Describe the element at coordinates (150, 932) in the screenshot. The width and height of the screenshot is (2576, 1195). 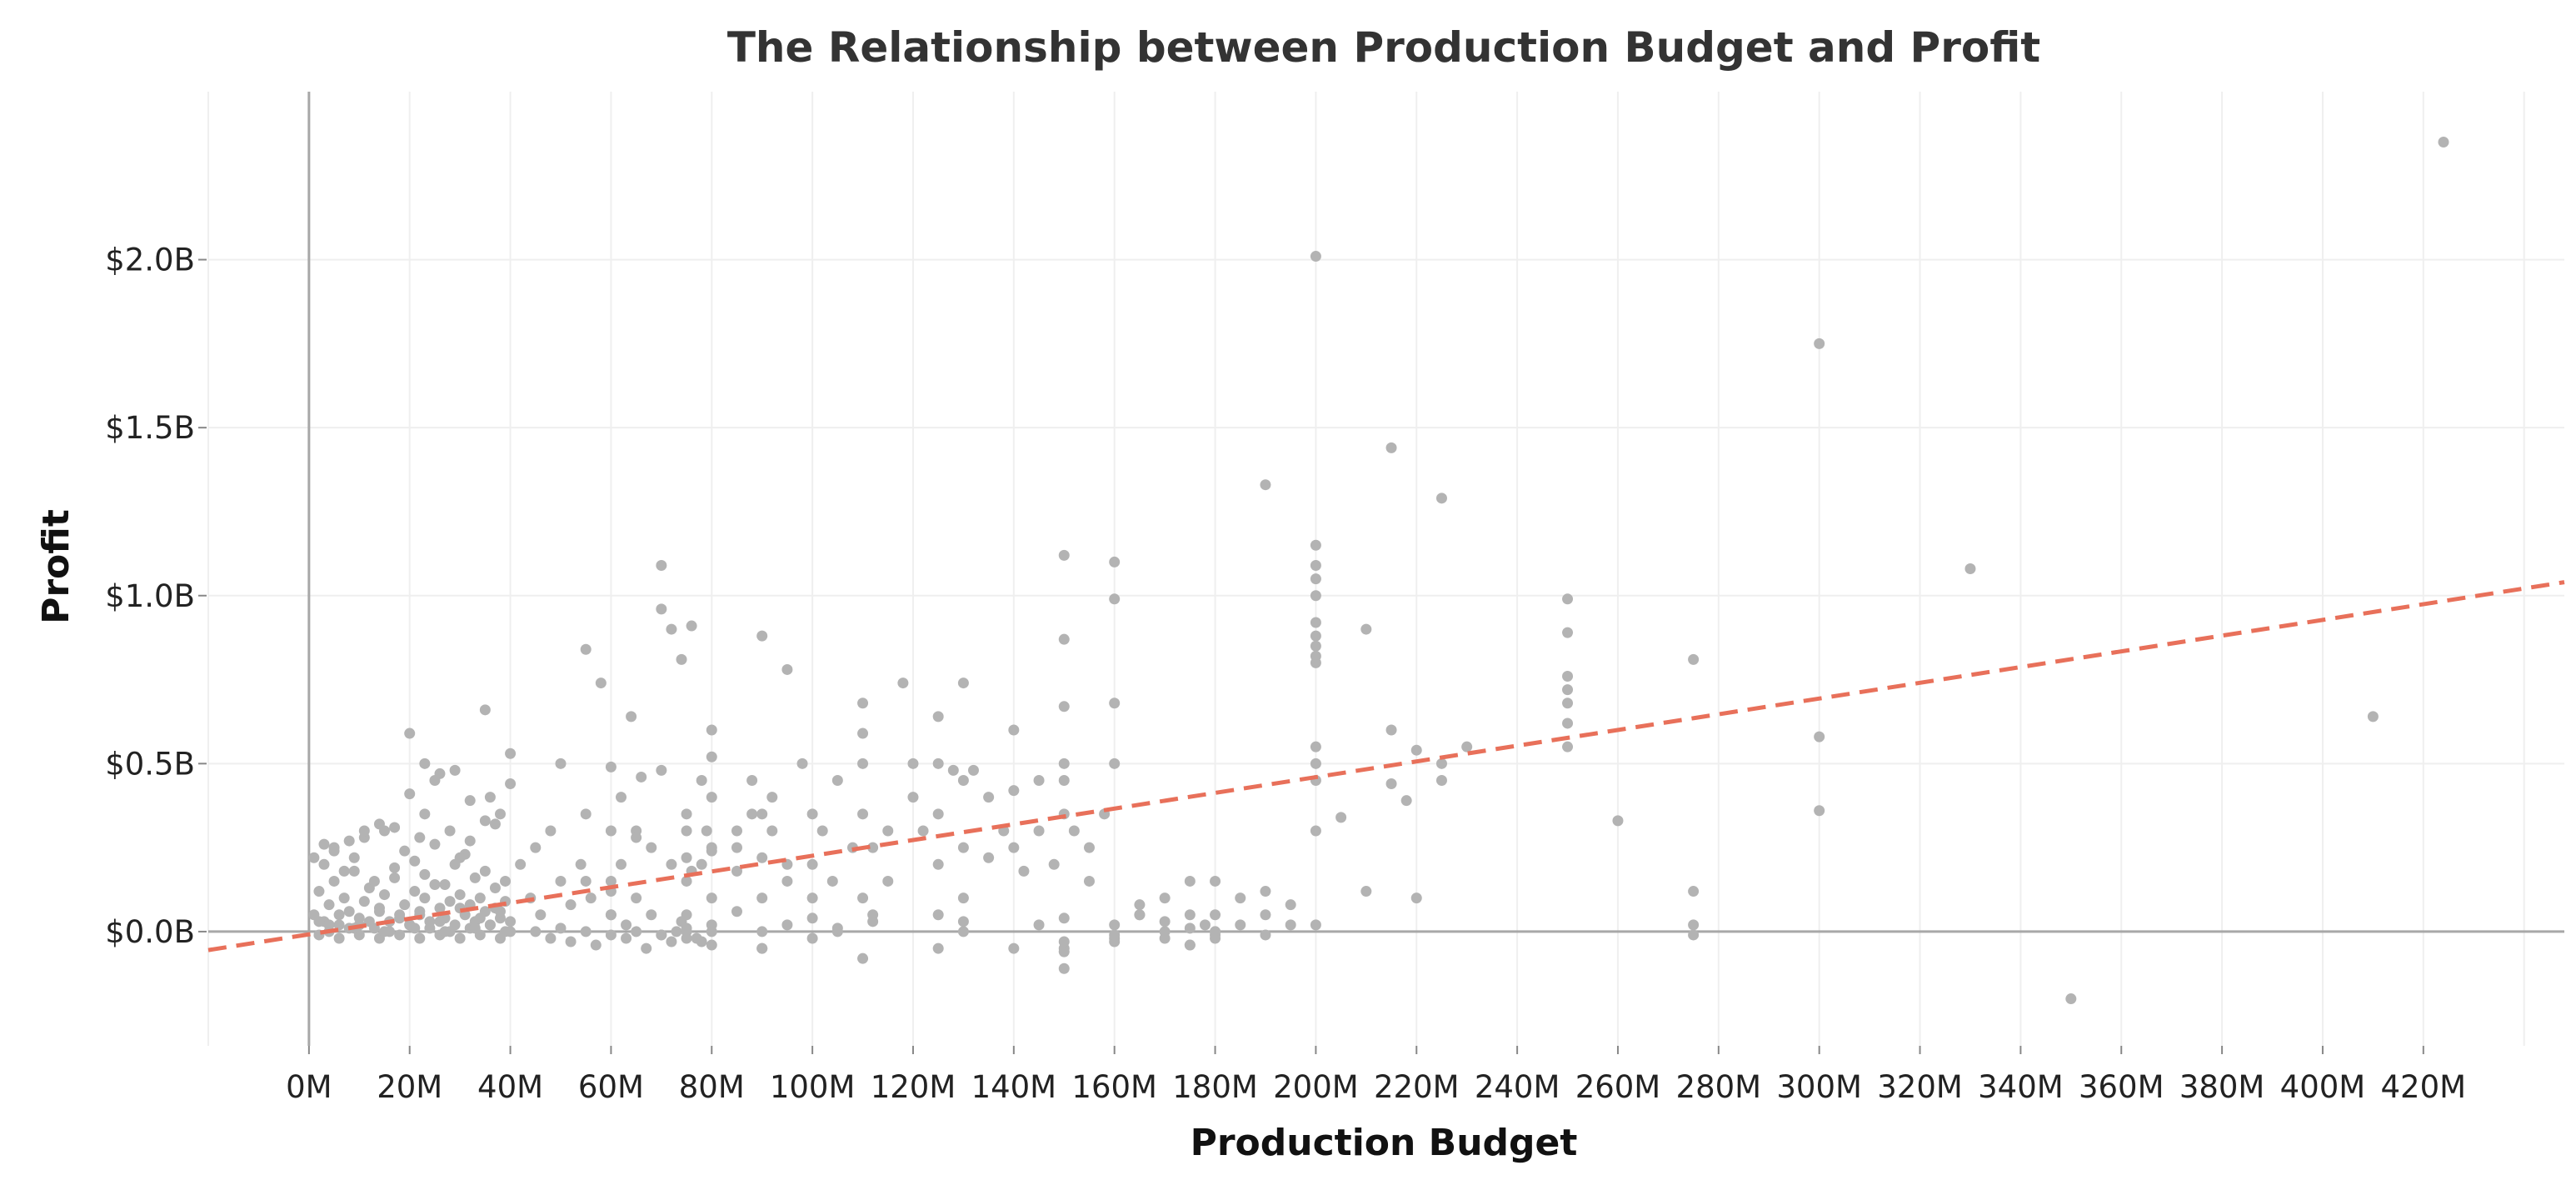
I see `y-tick-label: $0.0B` at that location.